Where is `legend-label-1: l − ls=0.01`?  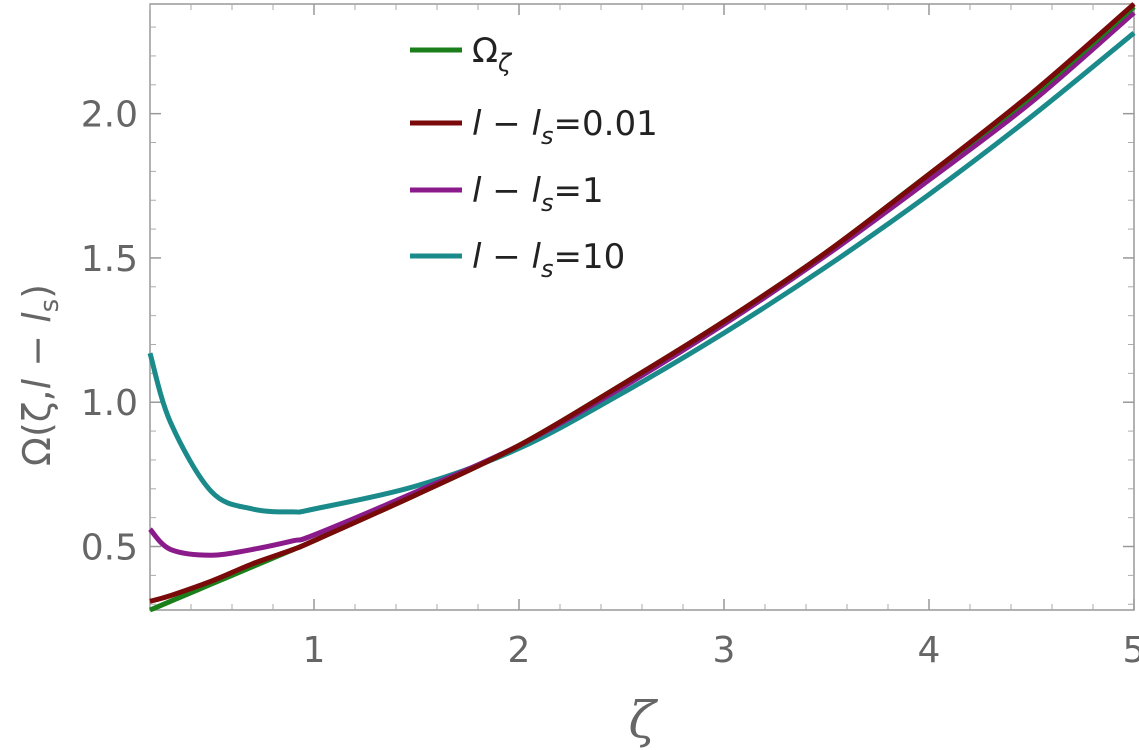
legend-label-1: l − ls=0.01 is located at coordinates (565, 127).